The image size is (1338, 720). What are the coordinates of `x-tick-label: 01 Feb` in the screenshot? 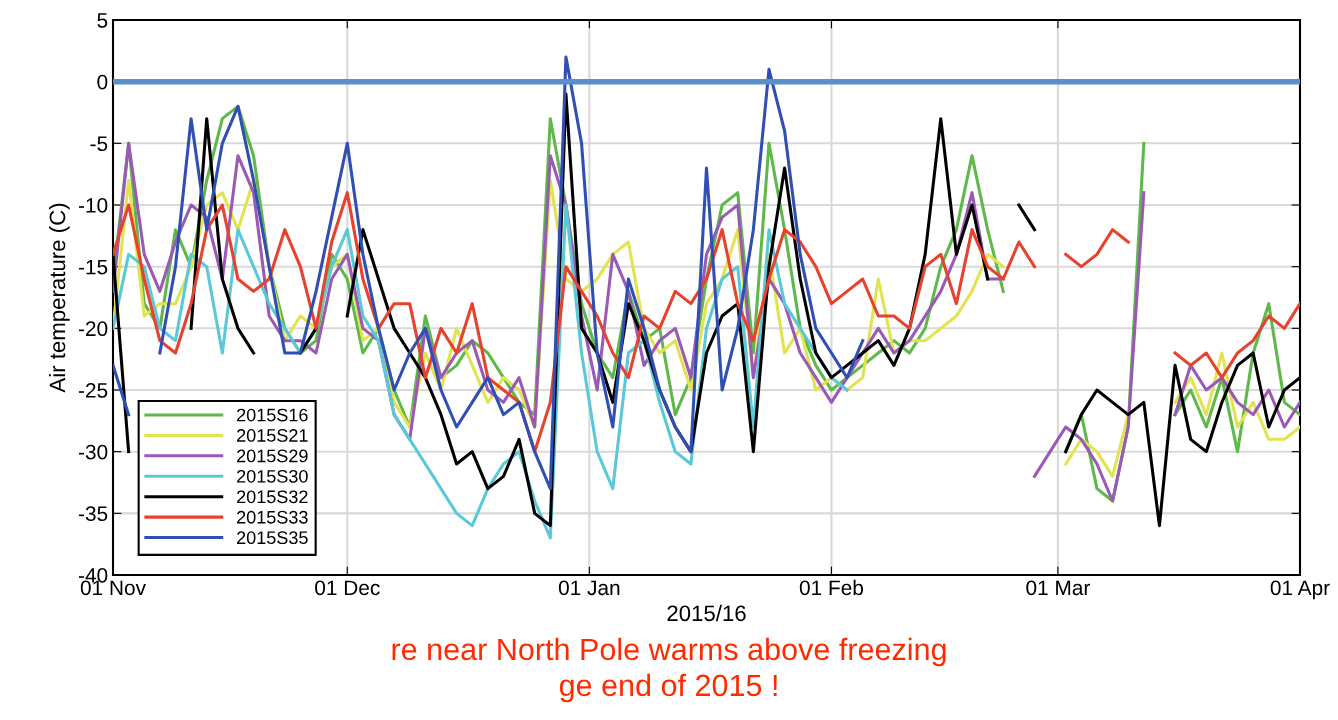 It's located at (831, 587).